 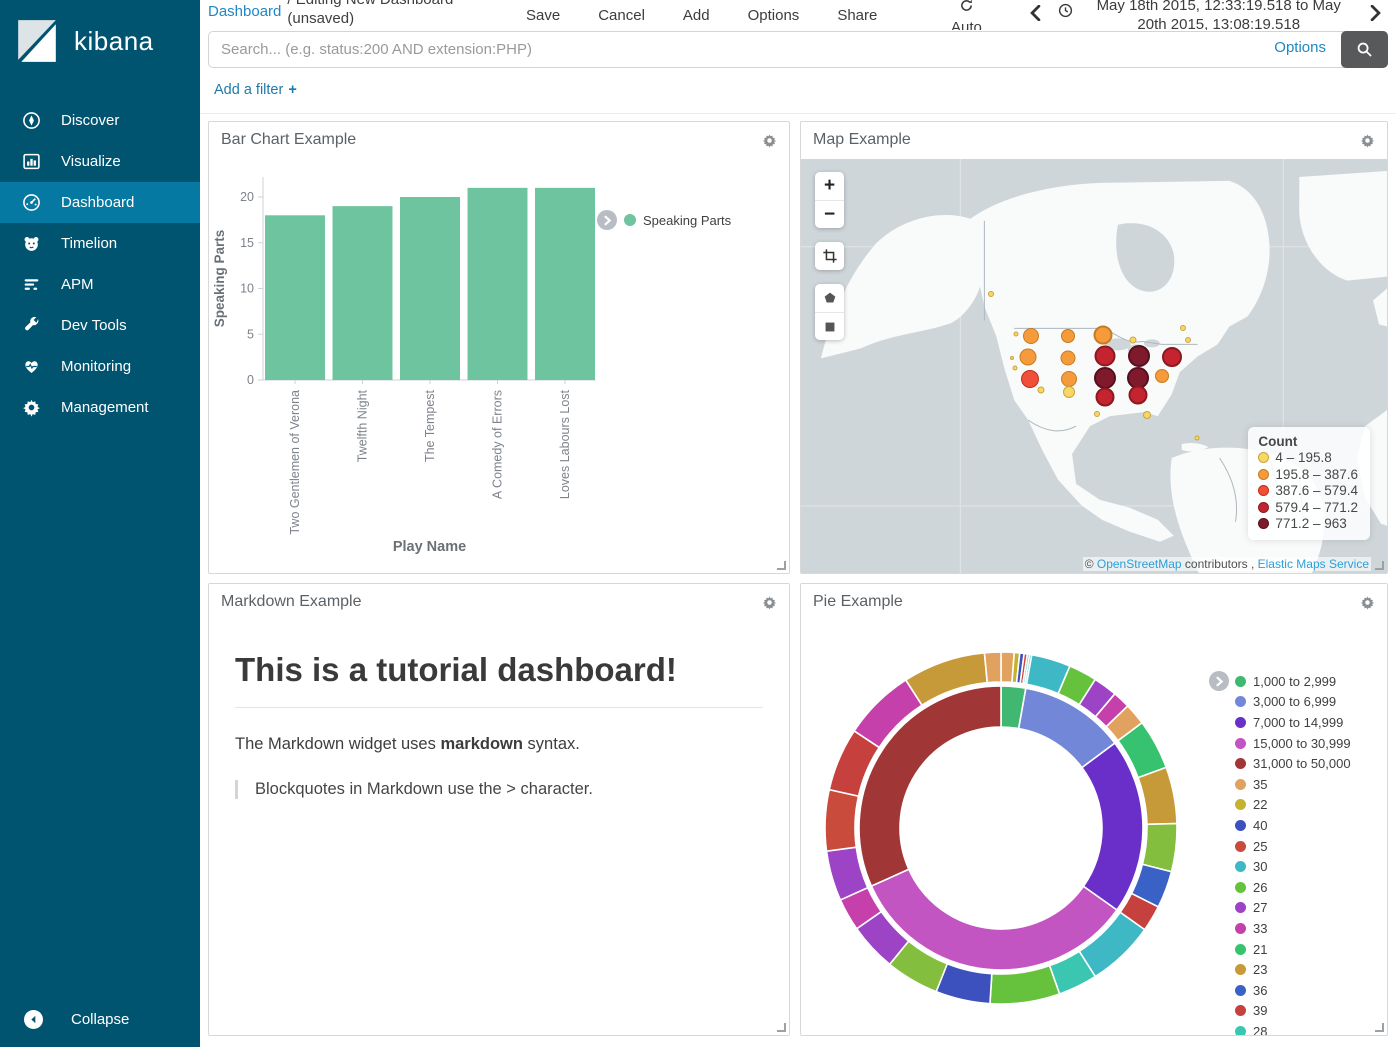 I want to click on pie-legend-item: 30, so click(x=1280, y=866).